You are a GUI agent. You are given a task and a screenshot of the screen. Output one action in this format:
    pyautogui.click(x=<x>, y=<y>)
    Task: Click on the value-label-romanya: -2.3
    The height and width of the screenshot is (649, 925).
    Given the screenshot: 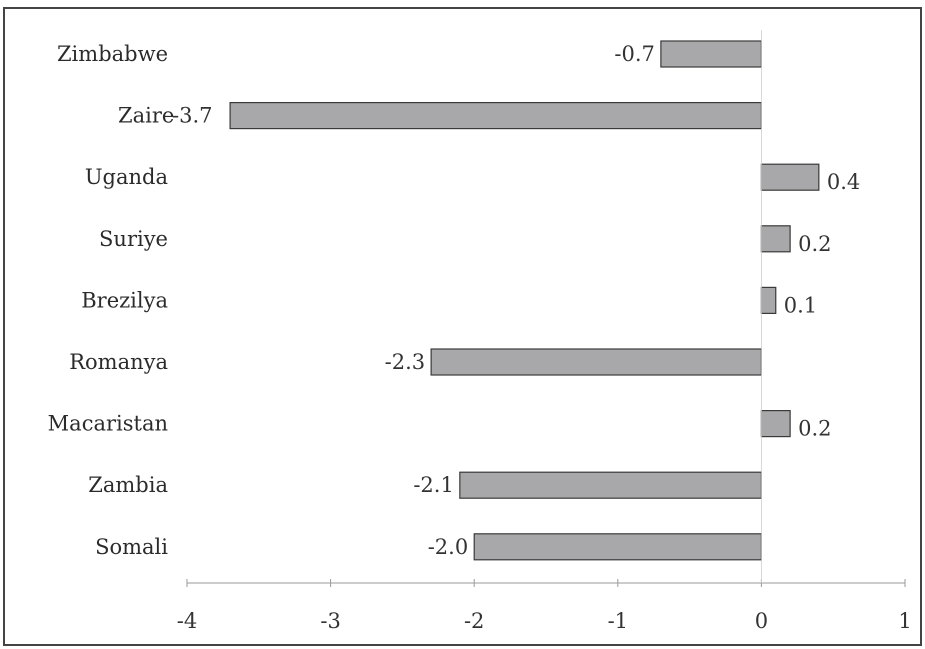 What is the action you would take?
    pyautogui.click(x=405, y=362)
    